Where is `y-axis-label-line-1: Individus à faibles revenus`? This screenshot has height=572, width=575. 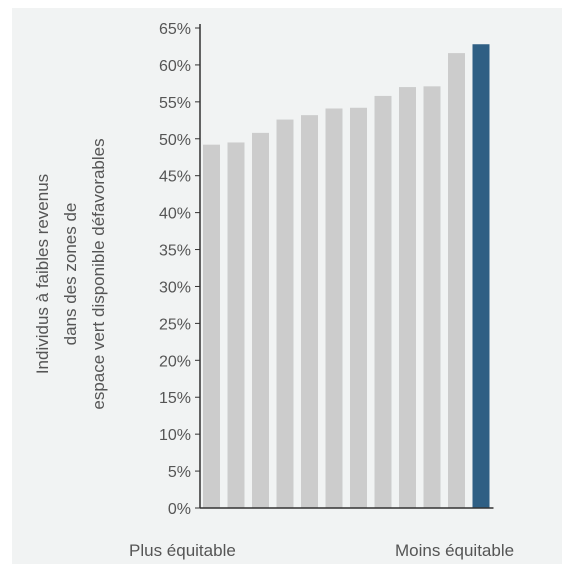 y-axis-label-line-1: Individus à faibles revenus is located at coordinates (42, 274).